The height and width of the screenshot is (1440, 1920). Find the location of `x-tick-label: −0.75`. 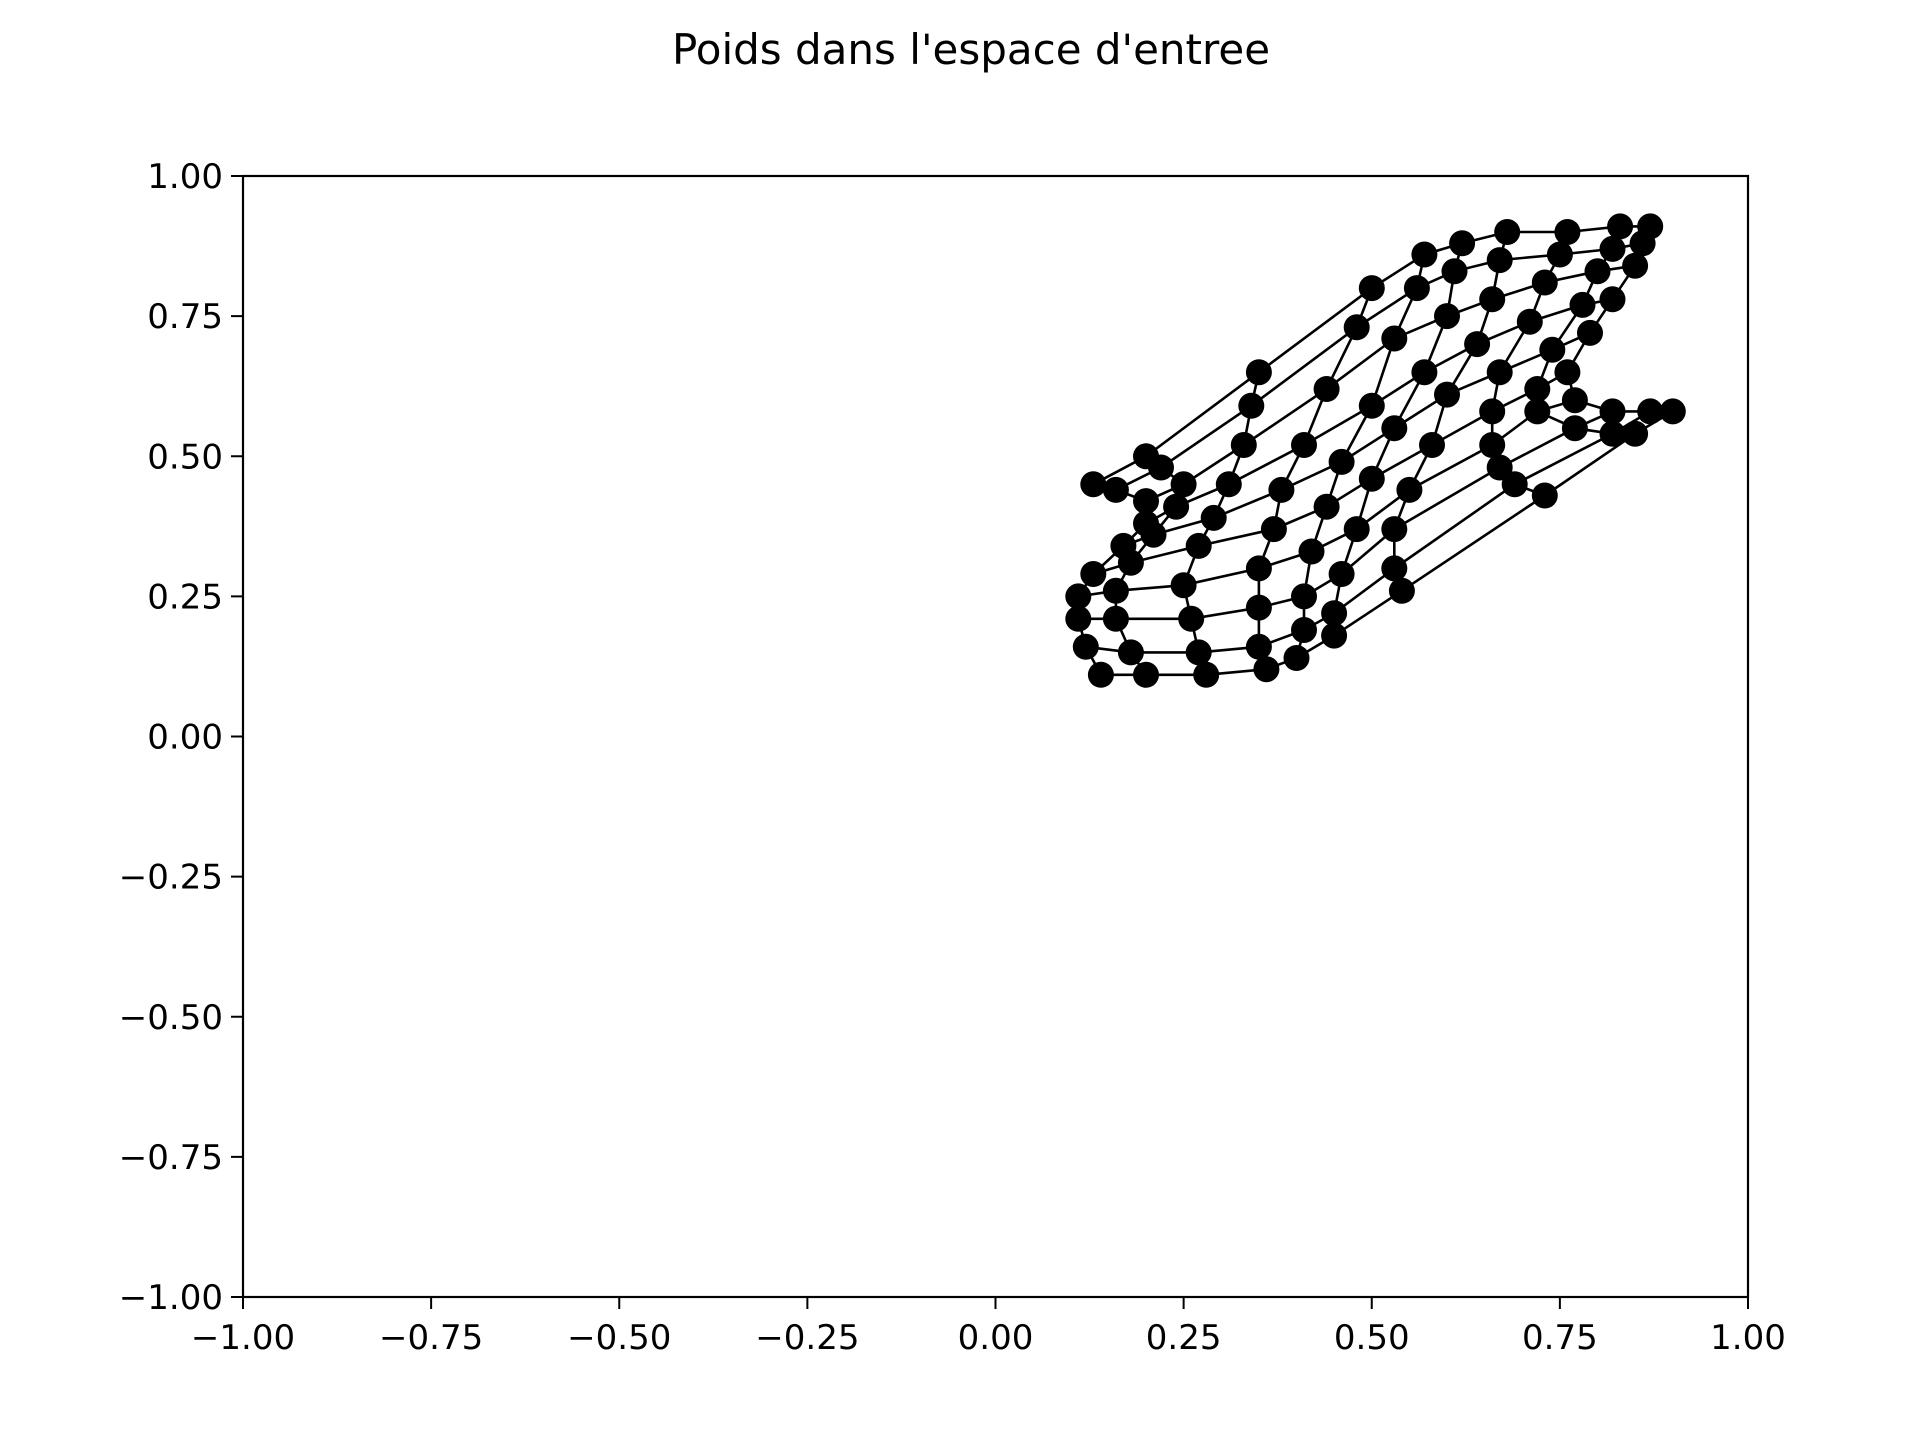

x-tick-label: −0.75 is located at coordinates (431, 1338).